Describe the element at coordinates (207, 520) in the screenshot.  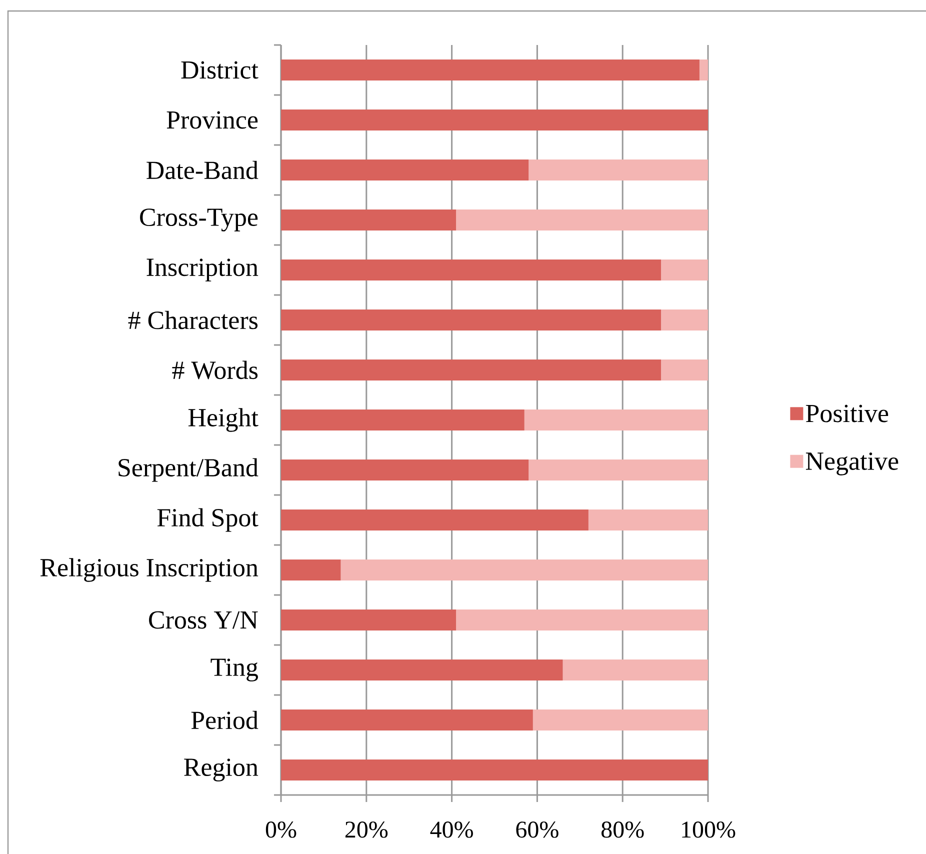
I see `y-tick-label: Find Spot` at that location.